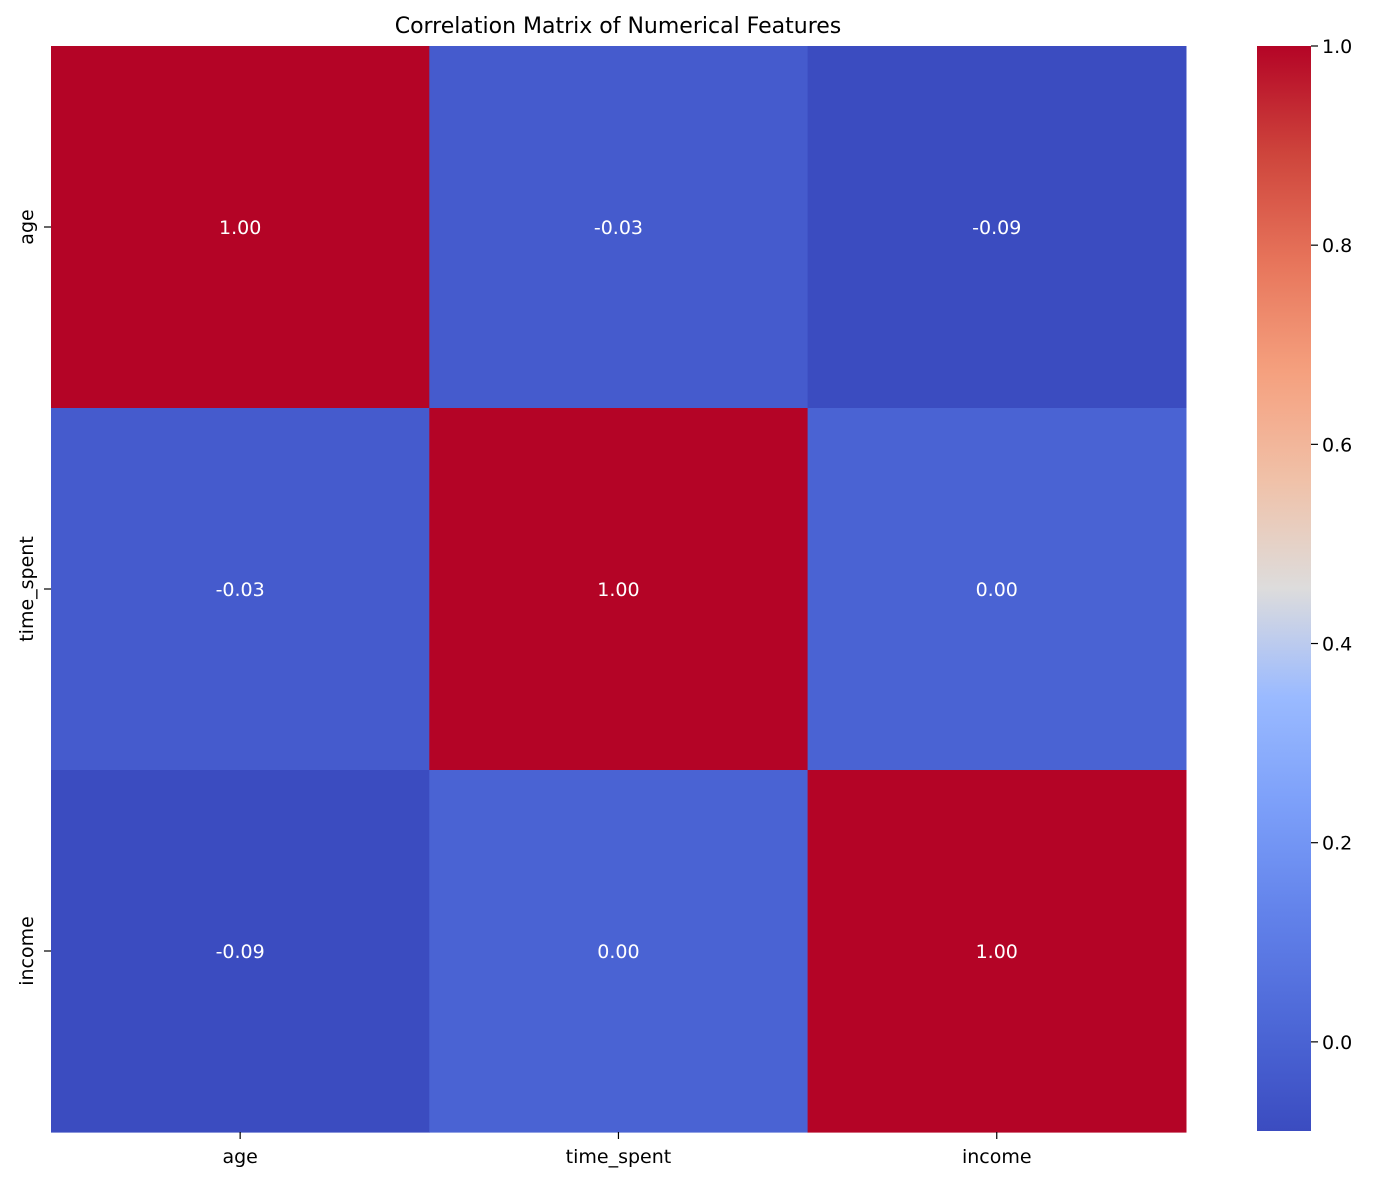  Describe the element at coordinates (1337, 844) in the screenshot. I see `colorbar-tick-label: 0.2` at that location.